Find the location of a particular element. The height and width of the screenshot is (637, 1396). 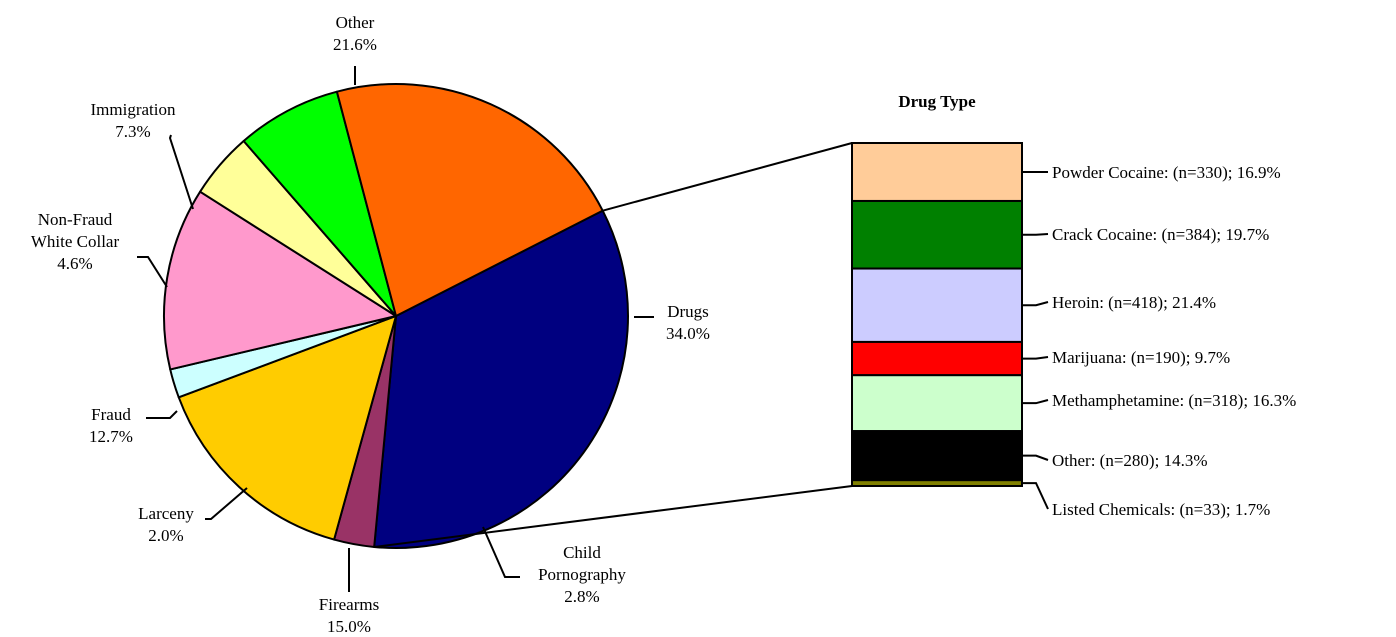

connector-top is located at coordinates (727, 177).